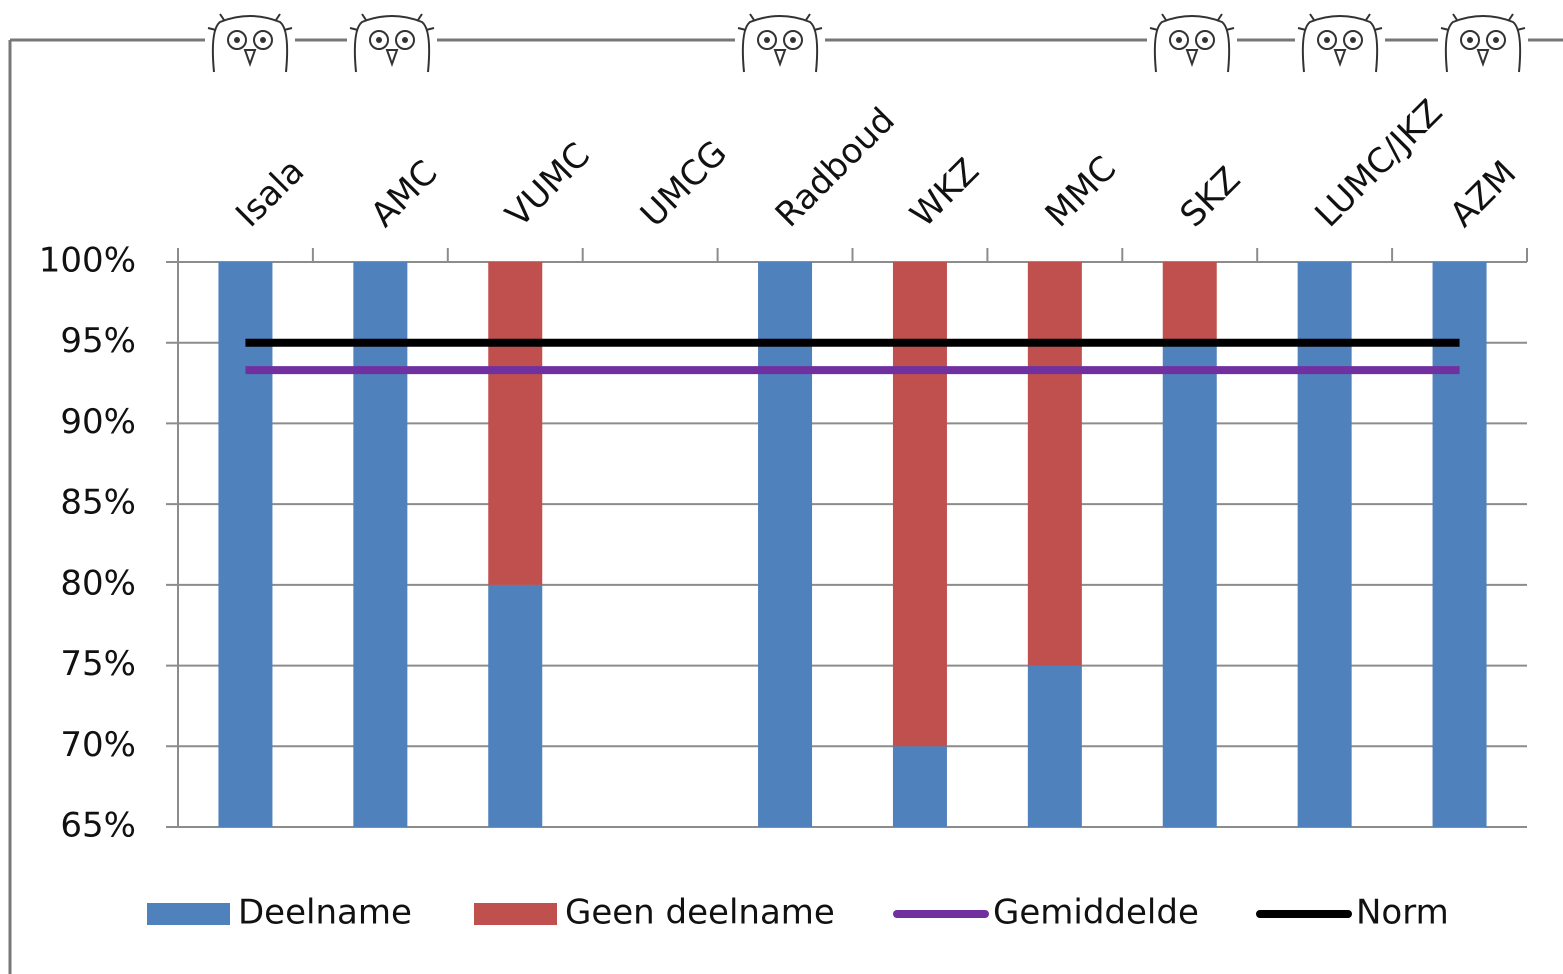  I want to click on legend-label: Norm, so click(1402, 913).